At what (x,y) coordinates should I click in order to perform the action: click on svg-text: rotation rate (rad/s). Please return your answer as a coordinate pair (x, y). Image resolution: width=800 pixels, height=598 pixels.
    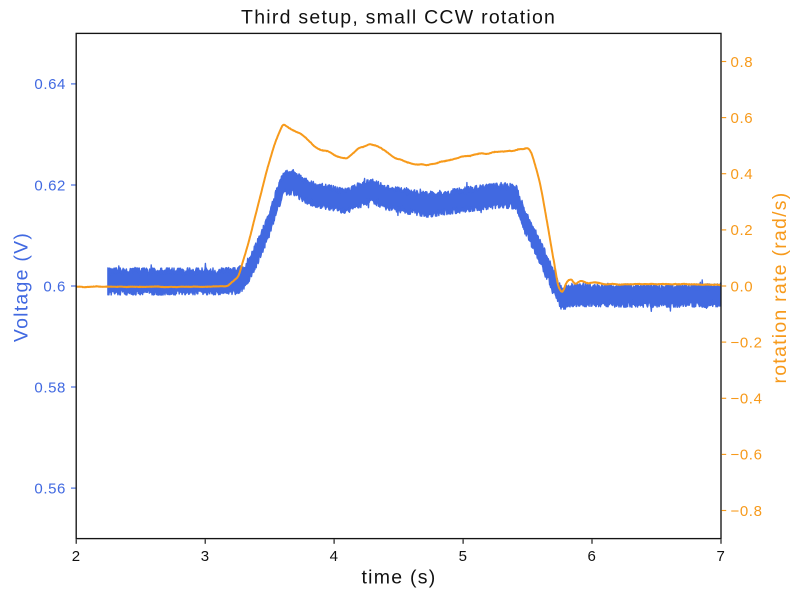
    Looking at the image, I should click on (780, 287).